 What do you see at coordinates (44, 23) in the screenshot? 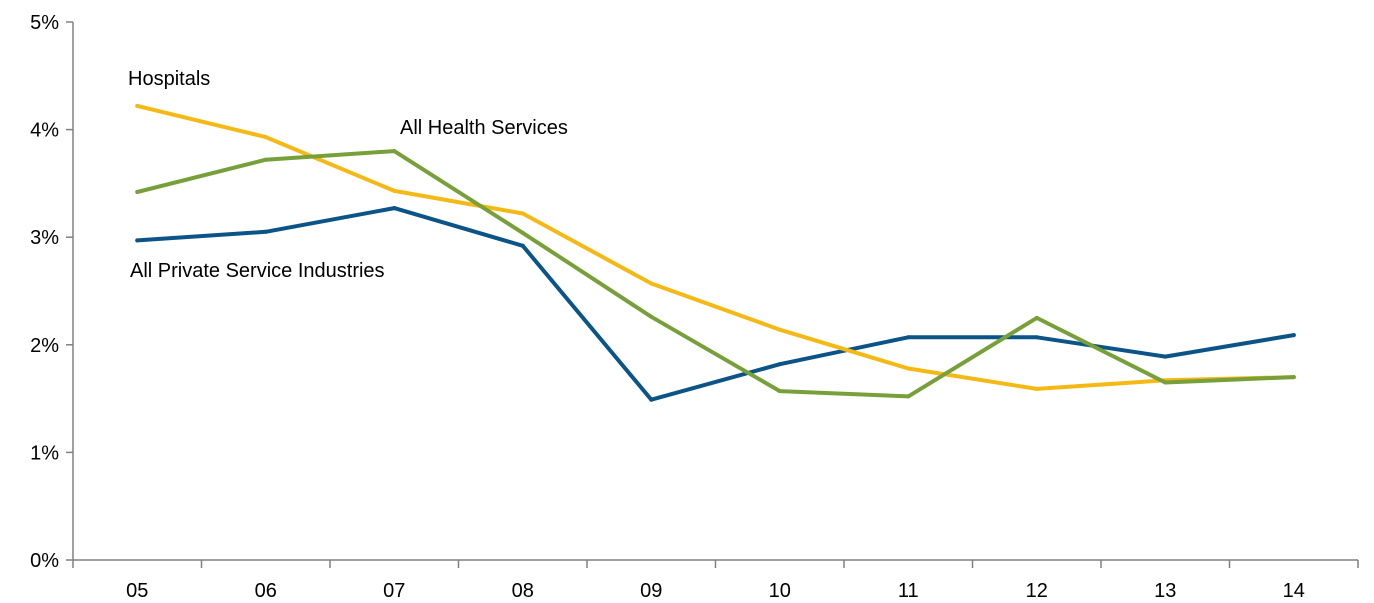
I see `y-tick-label: 5%` at bounding box center [44, 23].